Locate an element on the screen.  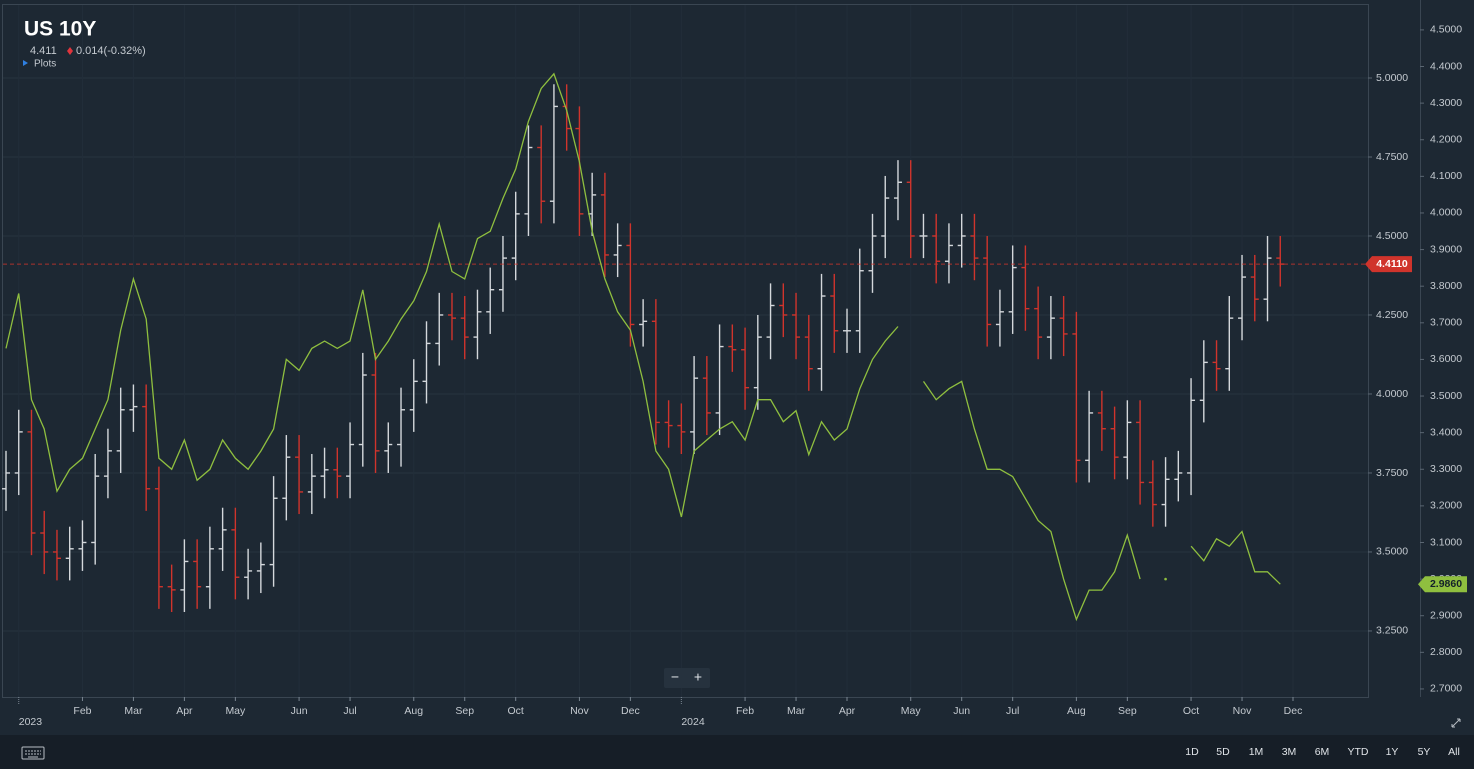
y2-tick-label: 4.5000 is located at coordinates (1446, 30).